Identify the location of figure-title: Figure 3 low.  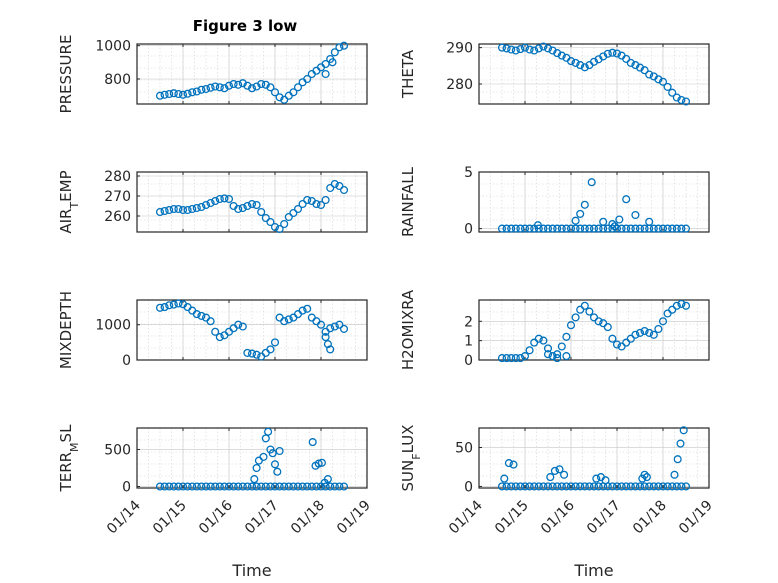
(245, 26).